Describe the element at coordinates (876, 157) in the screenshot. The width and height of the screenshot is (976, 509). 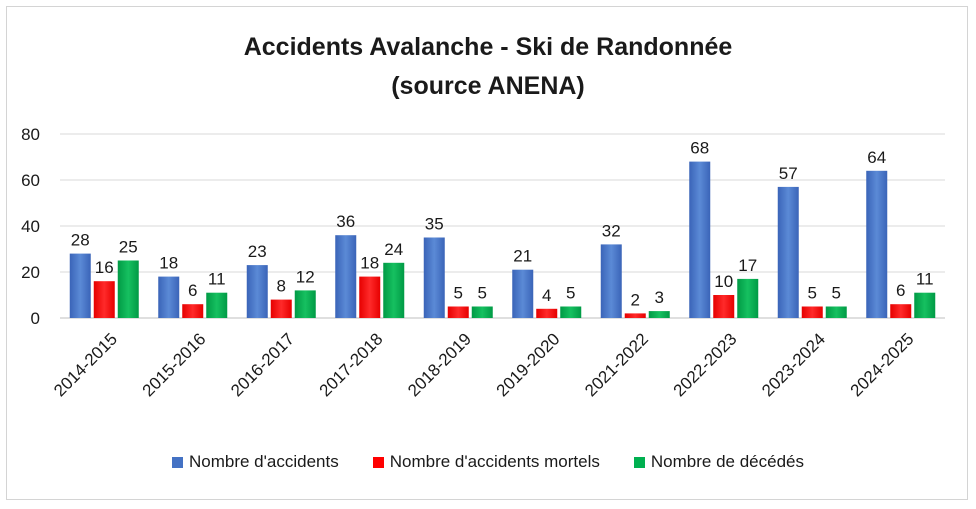
I see `data-label: 64` at that location.